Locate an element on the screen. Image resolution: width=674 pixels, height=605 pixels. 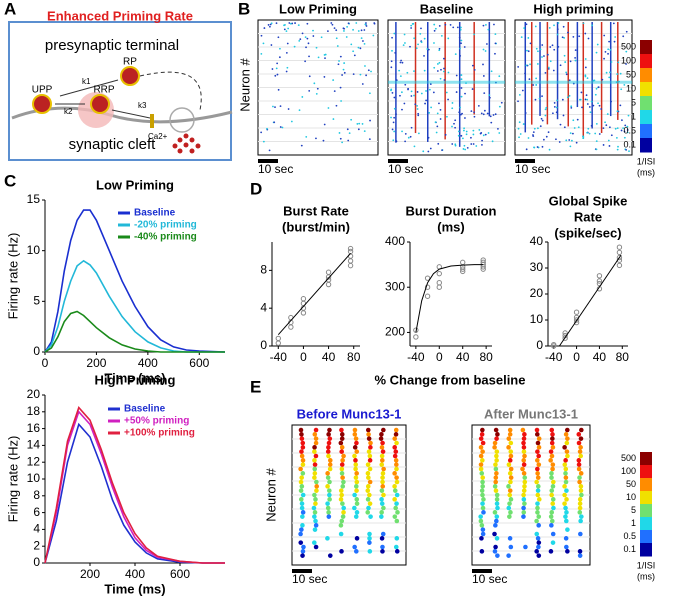
raster-title: Low Priming is located at coordinates (318, 8).